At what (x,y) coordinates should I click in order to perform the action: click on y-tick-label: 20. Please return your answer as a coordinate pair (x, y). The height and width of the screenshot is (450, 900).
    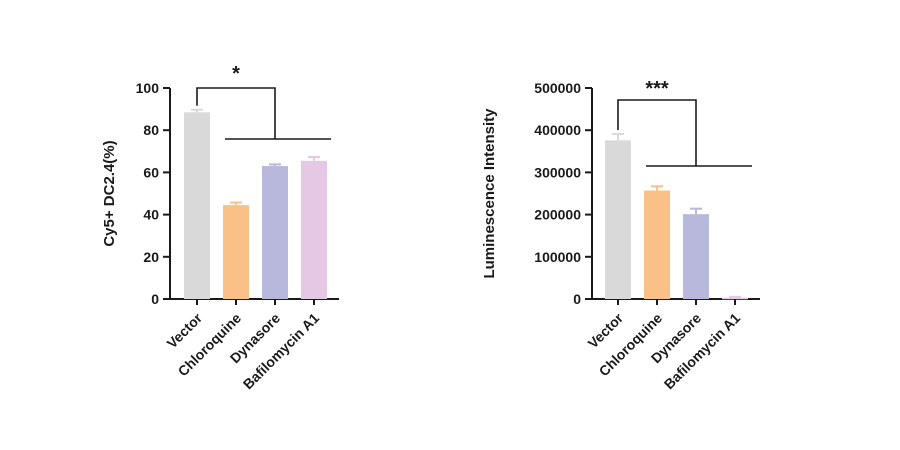
    Looking at the image, I should click on (151, 257).